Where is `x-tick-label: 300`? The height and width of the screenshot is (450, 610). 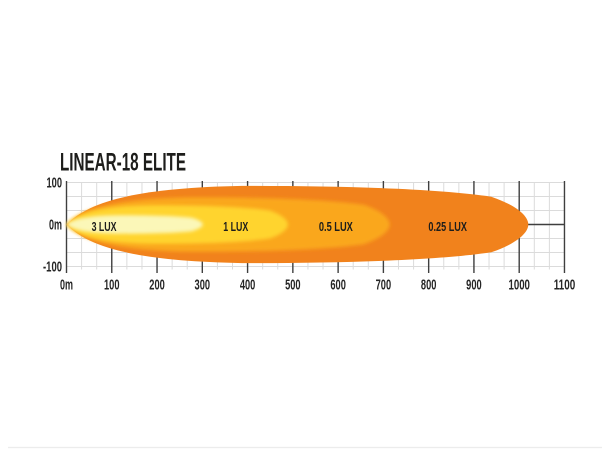 x-tick-label: 300 is located at coordinates (203, 286).